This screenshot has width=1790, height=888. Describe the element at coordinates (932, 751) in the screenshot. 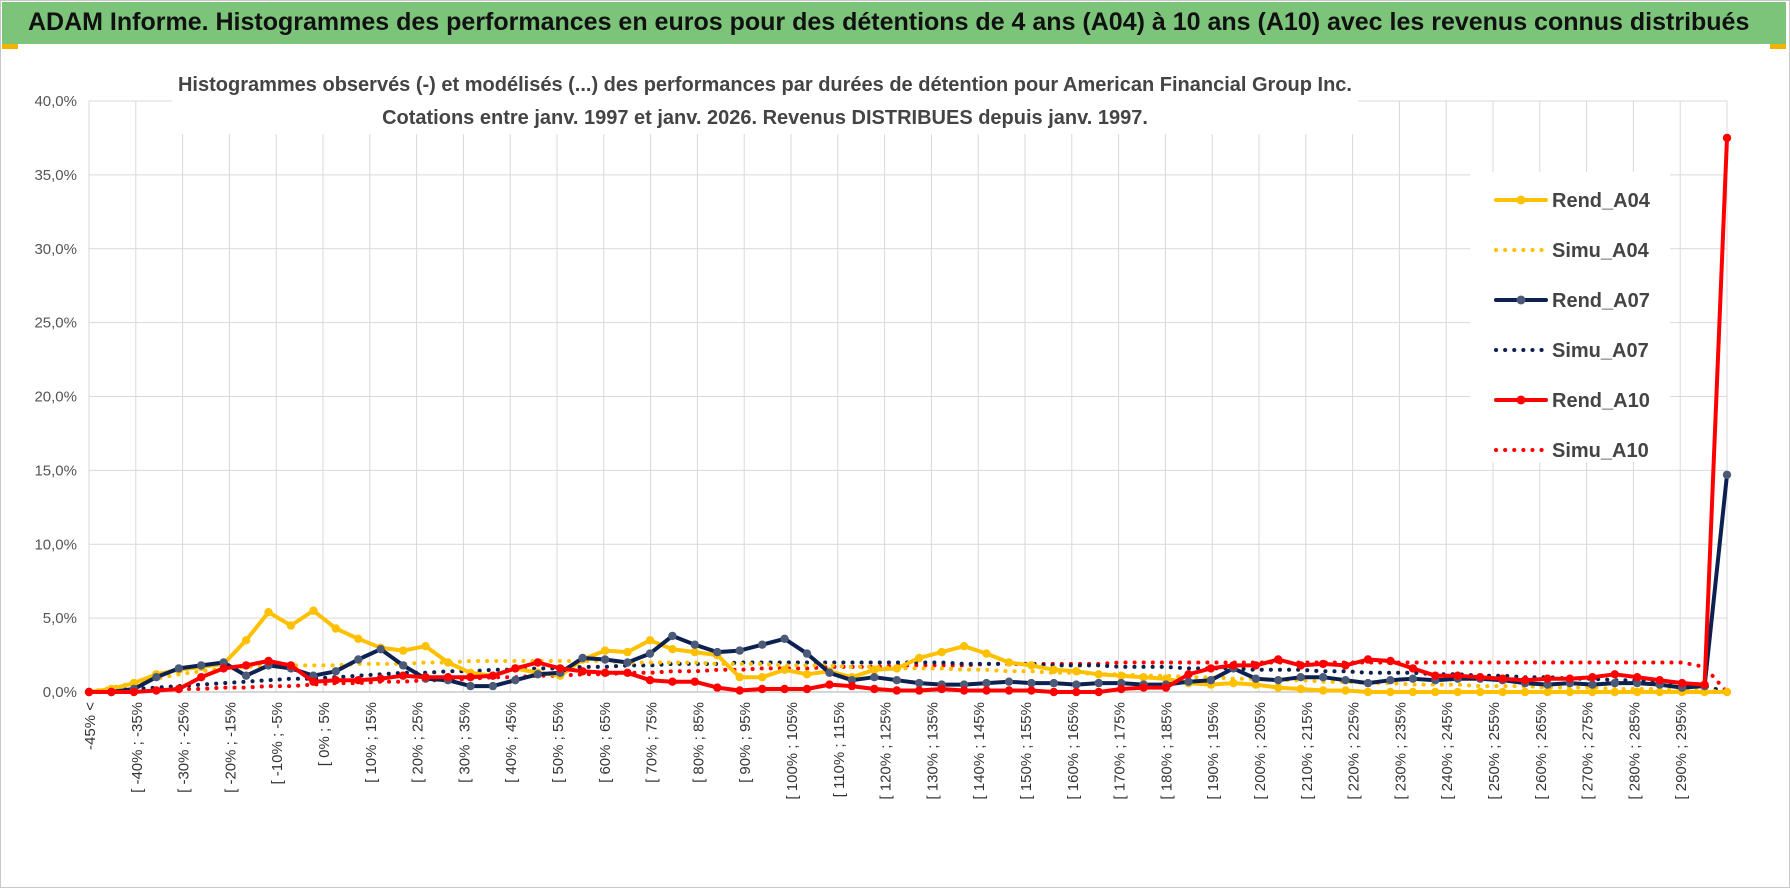

I see `x-tick-label: [ 130% ; 135%` at that location.